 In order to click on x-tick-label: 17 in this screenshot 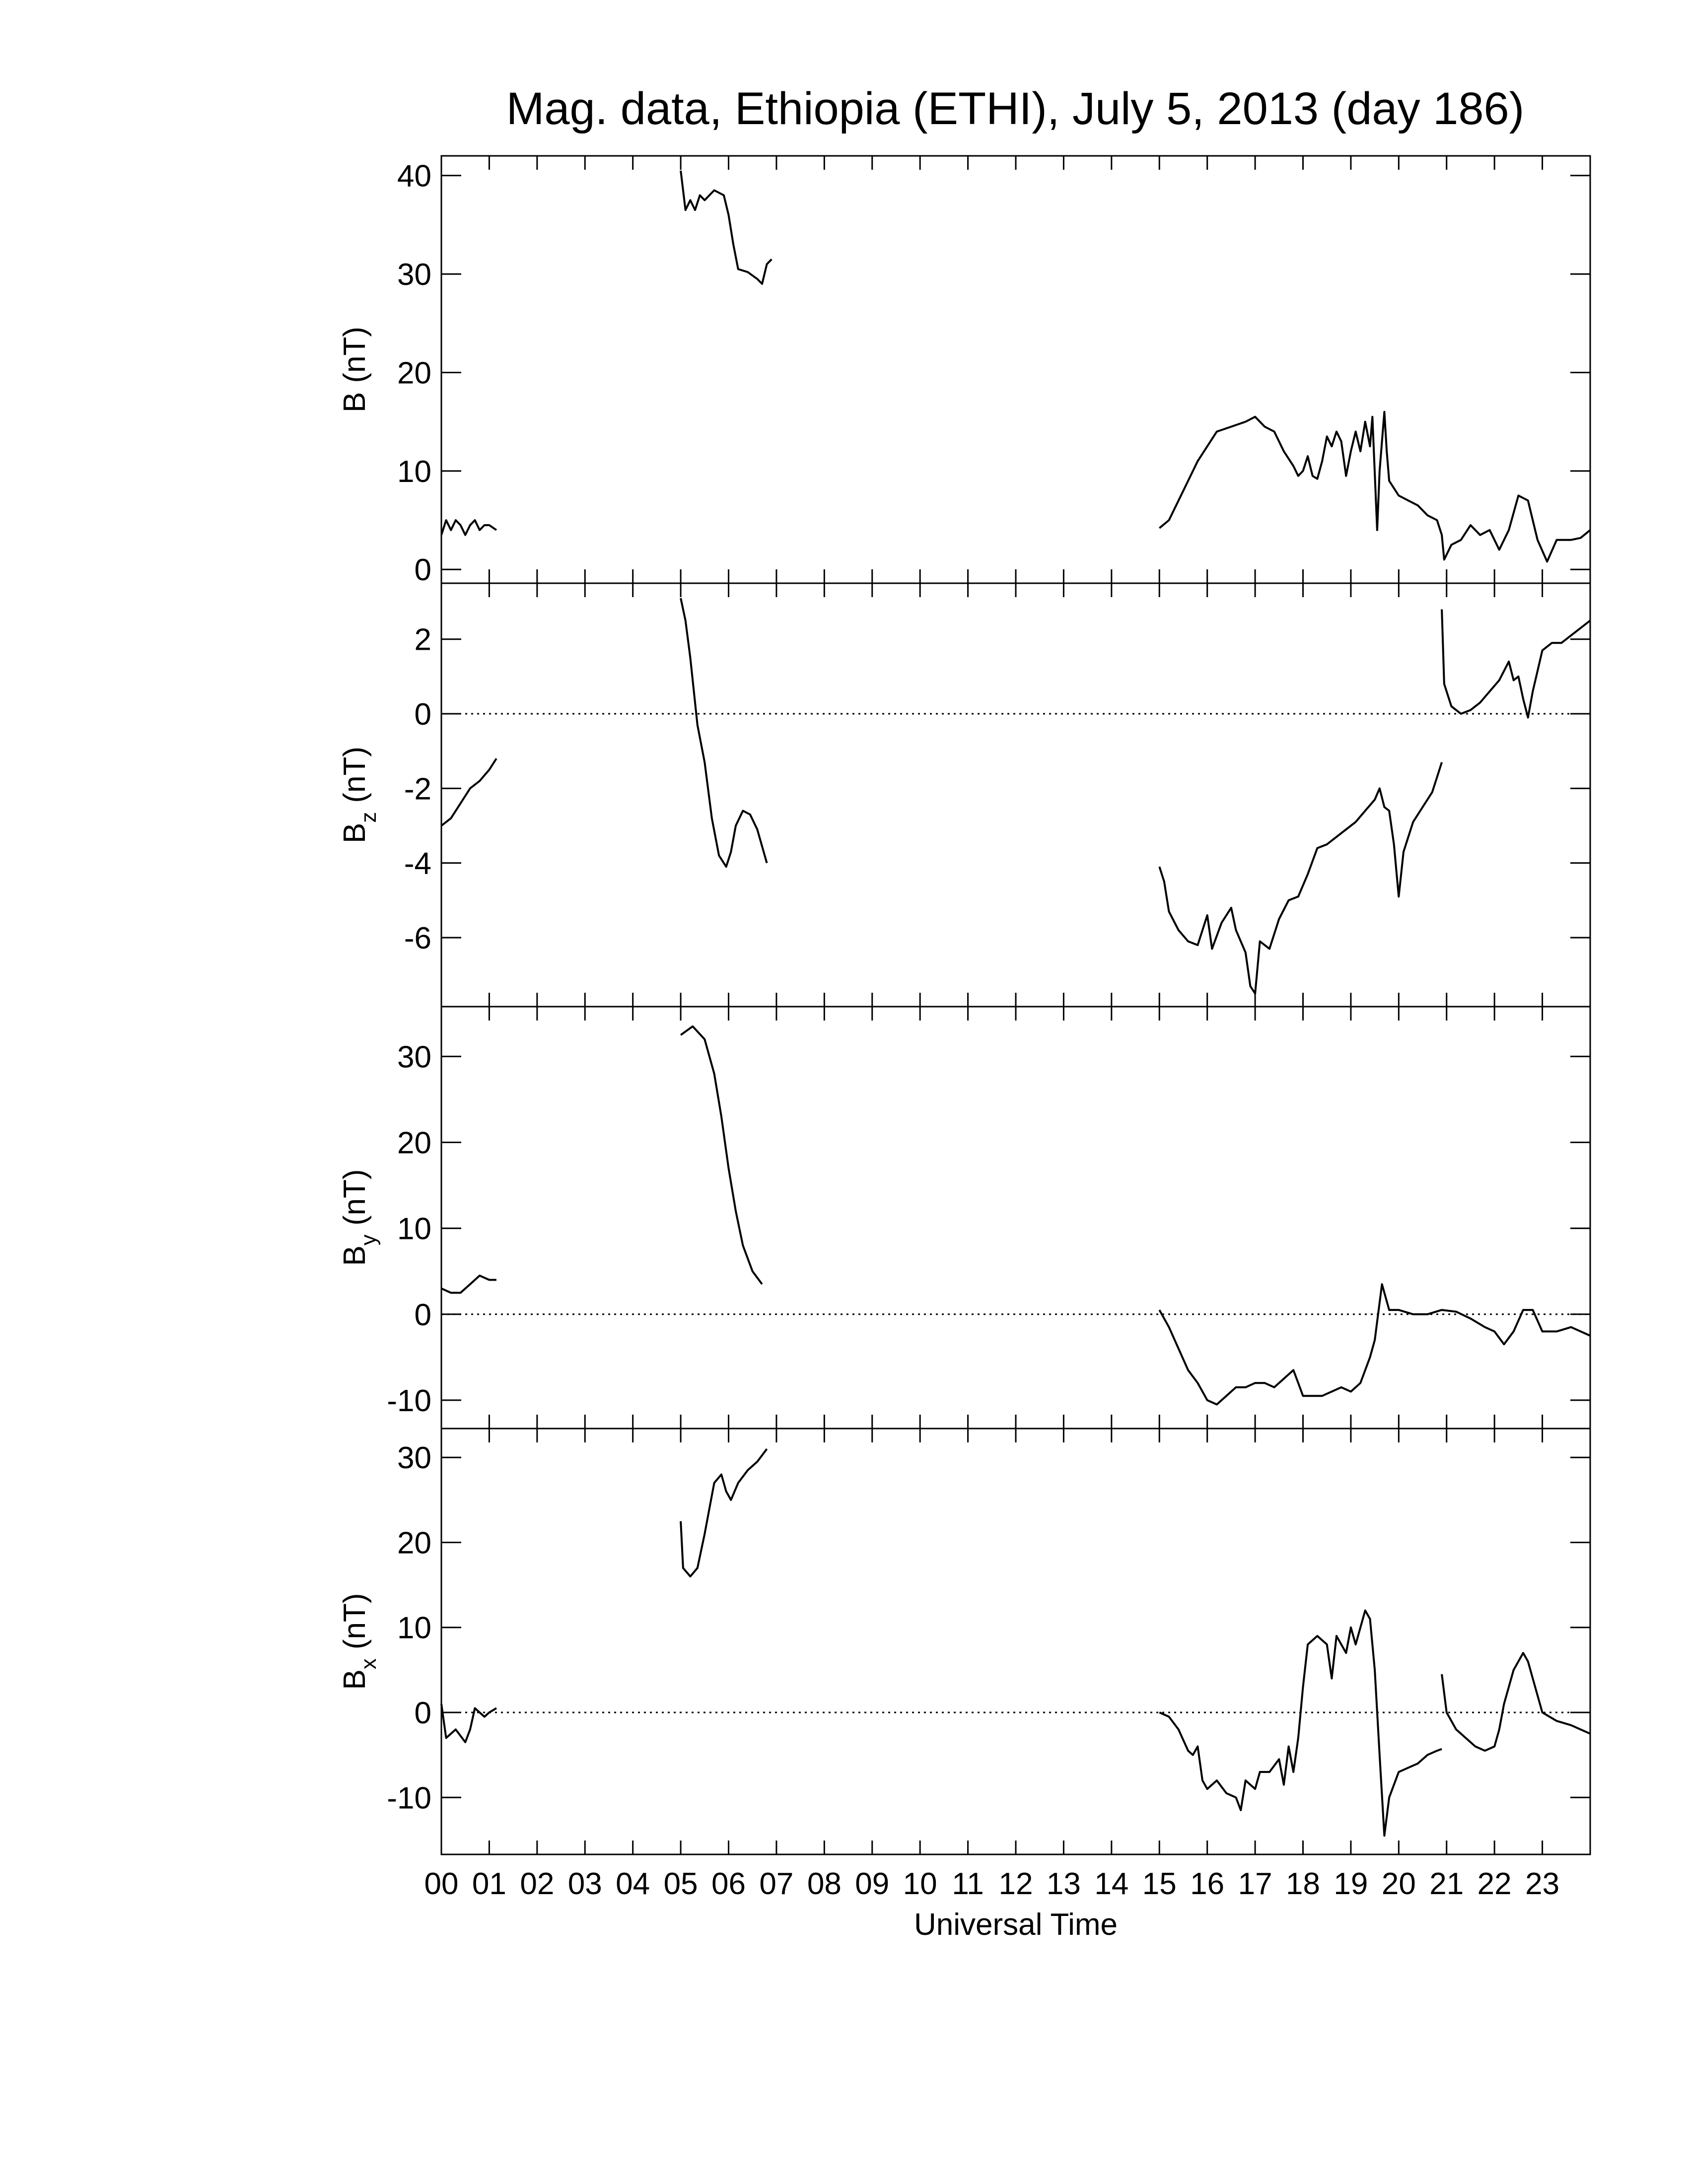, I will do `click(1255, 1884)`.